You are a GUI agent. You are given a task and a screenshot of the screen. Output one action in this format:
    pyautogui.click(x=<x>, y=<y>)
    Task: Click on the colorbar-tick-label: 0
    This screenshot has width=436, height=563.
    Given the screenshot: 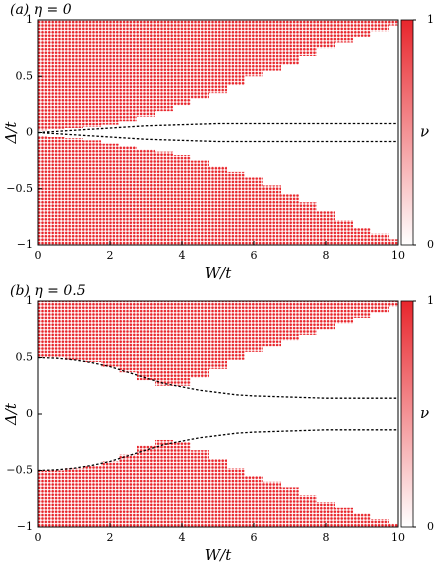 What is the action you would take?
    pyautogui.click(x=430, y=526)
    